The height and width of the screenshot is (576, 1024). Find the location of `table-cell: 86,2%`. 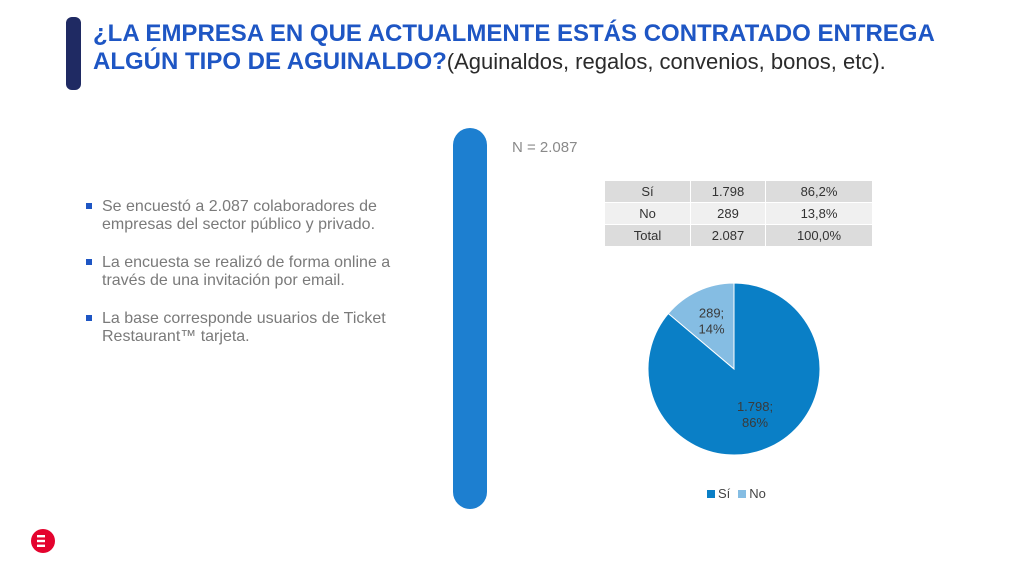

table-cell: 86,2% is located at coordinates (819, 191).